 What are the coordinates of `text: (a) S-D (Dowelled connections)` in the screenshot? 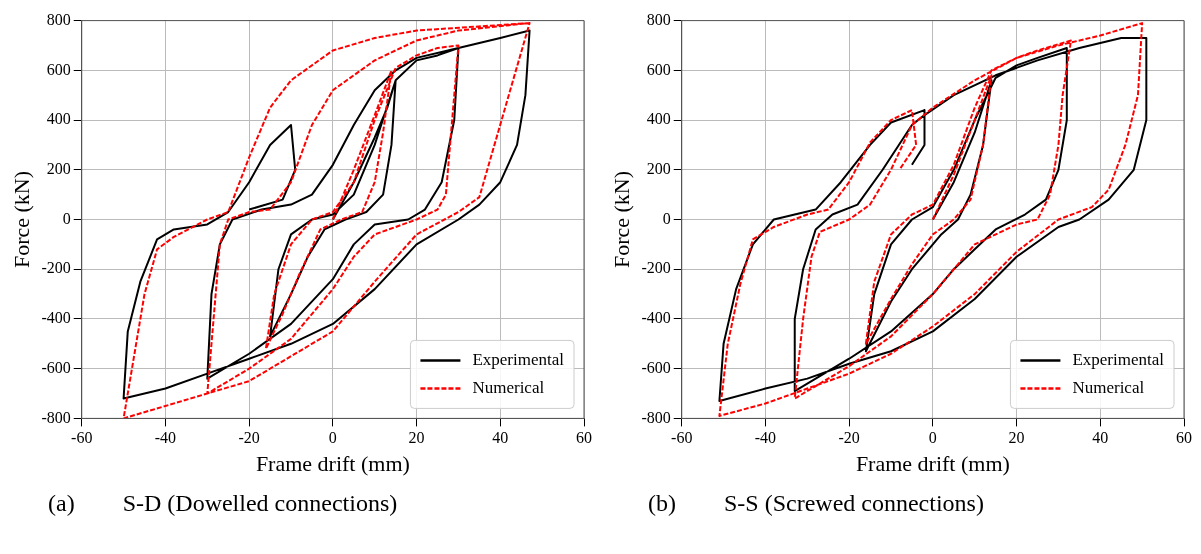 It's located at (223, 503).